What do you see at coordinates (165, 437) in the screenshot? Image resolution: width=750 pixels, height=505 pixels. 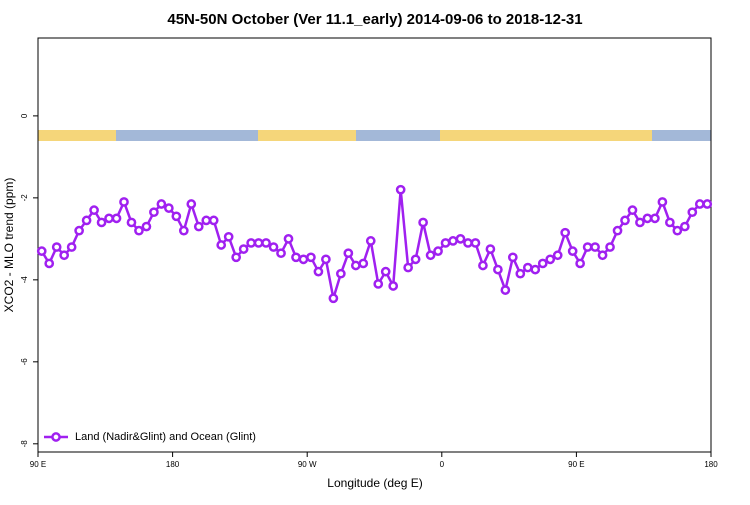 I see `legend-label: Land (Nadir&Glint) and Ocean (Glint)` at bounding box center [165, 437].